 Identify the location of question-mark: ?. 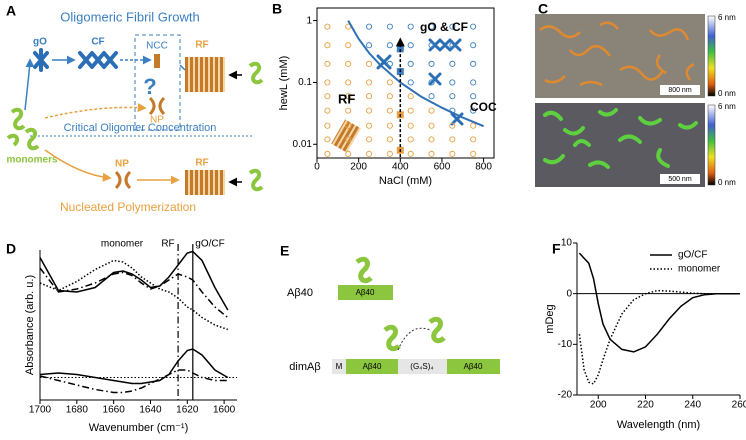
(149, 86).